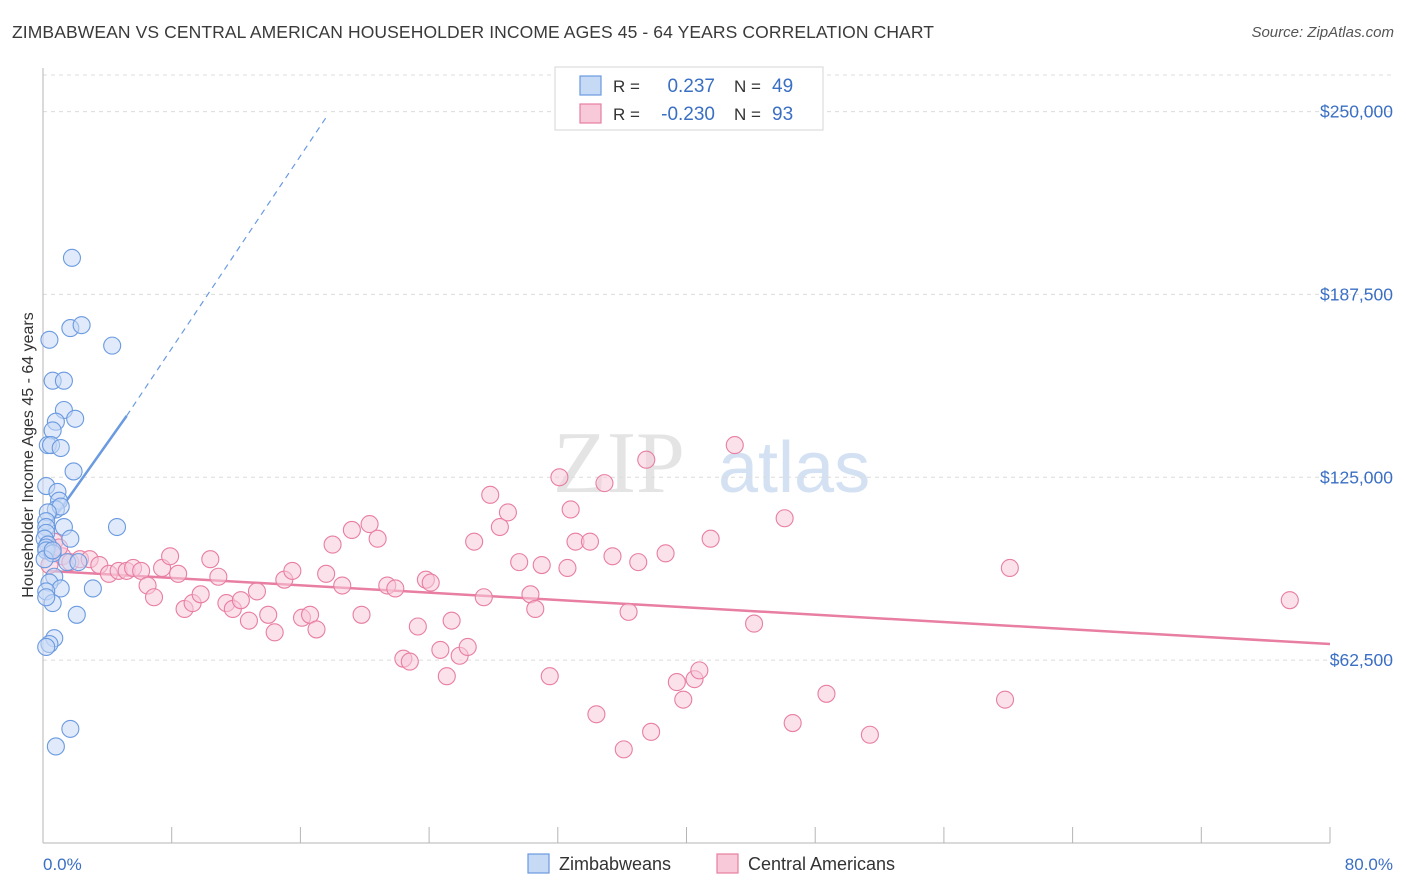  What do you see at coordinates (62, 864) in the screenshot?
I see `x-tick-label-min: 0.0%` at bounding box center [62, 864].